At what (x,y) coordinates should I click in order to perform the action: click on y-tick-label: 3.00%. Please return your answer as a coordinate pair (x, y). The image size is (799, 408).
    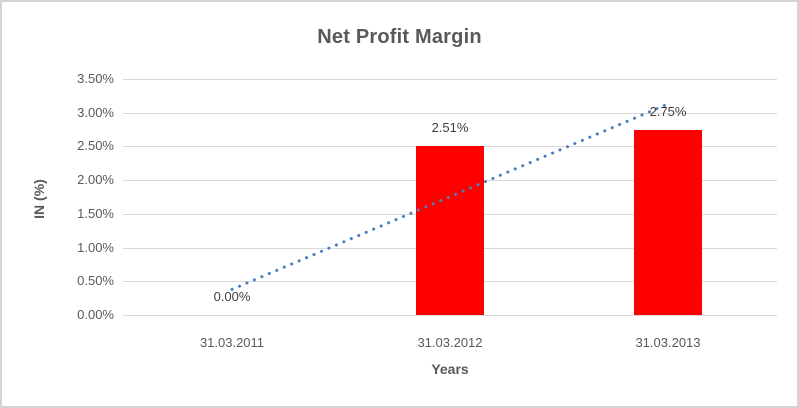
    Looking at the image, I should click on (95, 112).